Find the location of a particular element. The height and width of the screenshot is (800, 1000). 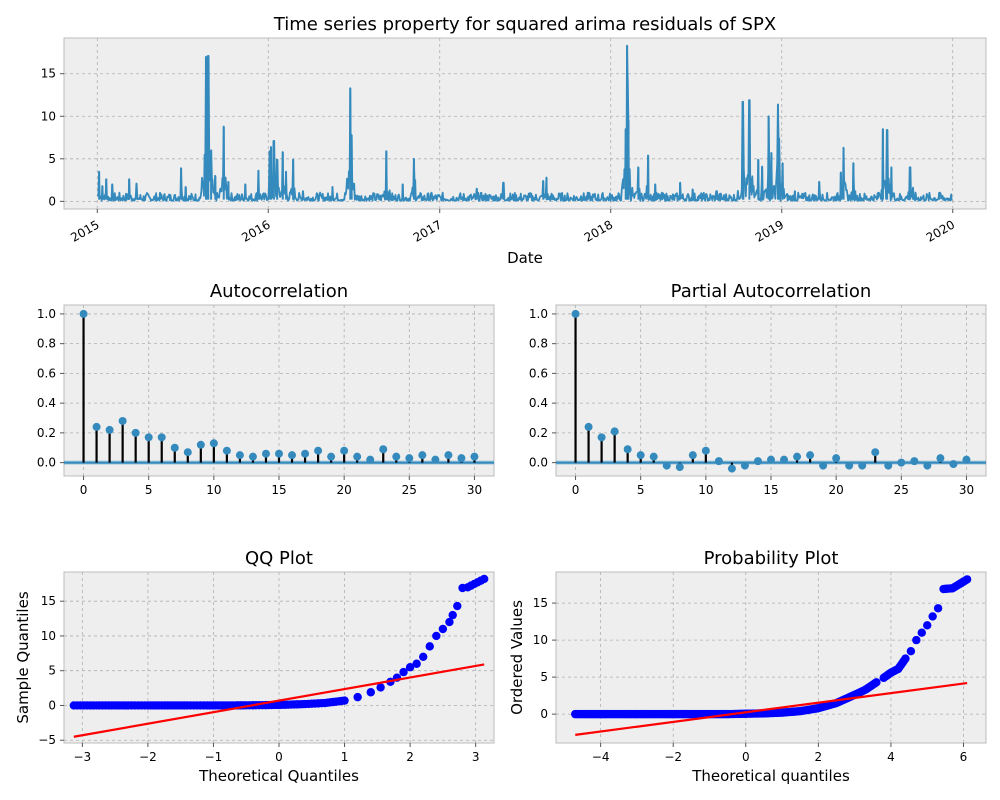

y-axis-label: Ordered Values is located at coordinates (517, 657).